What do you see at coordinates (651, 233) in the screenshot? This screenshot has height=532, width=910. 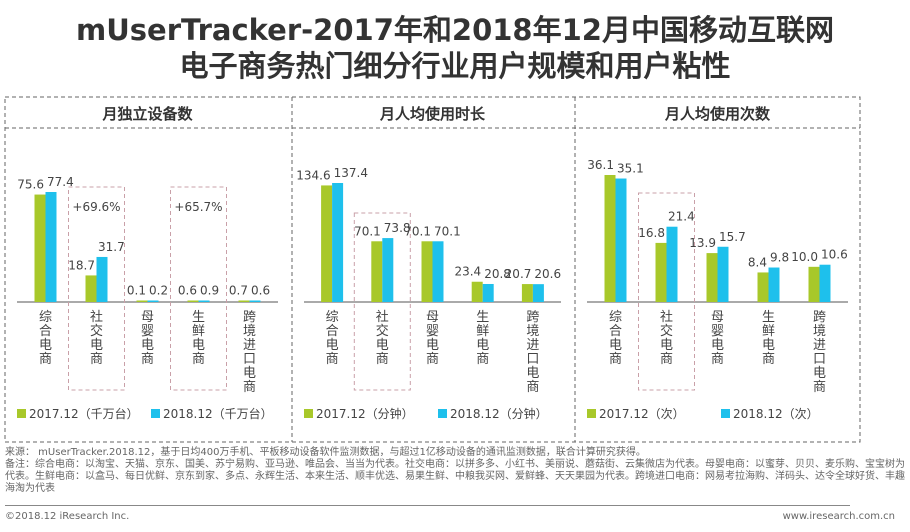 I see `data-label: 16.8` at bounding box center [651, 233].